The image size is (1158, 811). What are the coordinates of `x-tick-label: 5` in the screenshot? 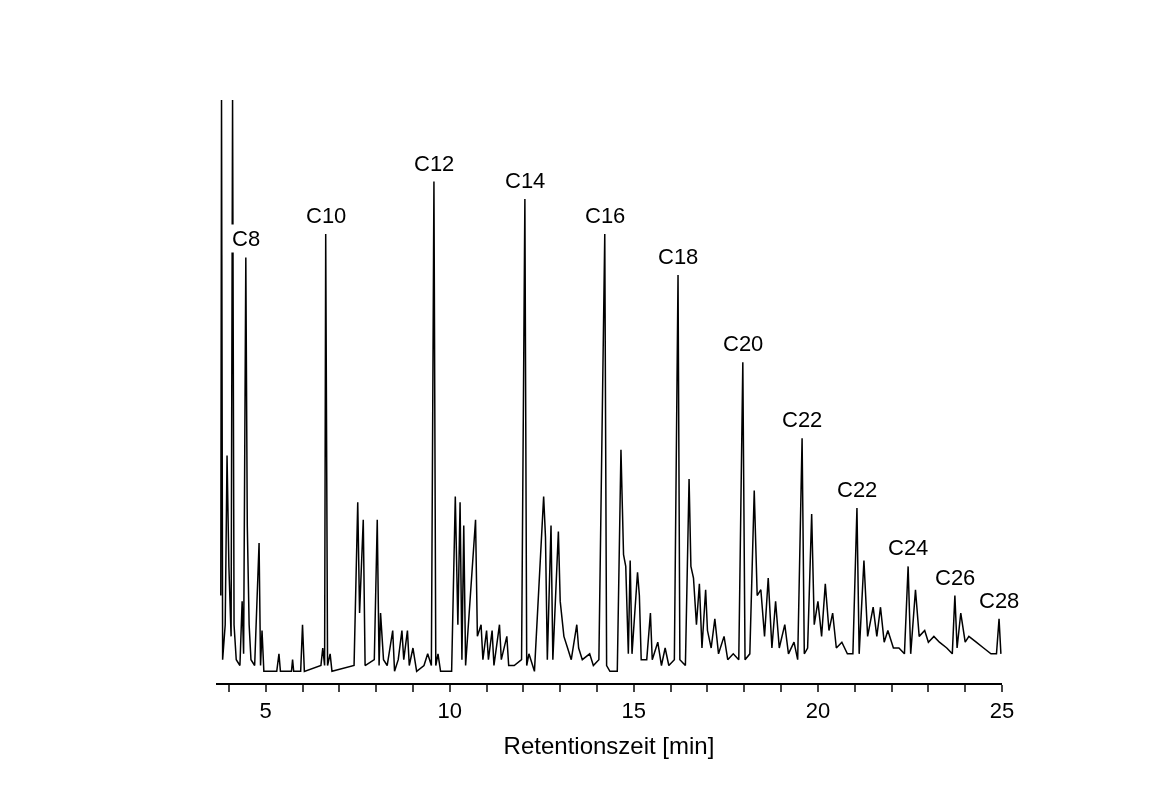 It's located at (265, 711).